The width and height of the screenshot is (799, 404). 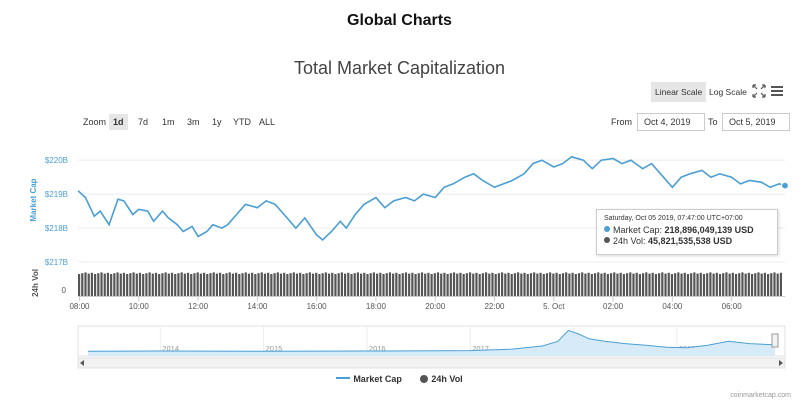 What do you see at coordinates (679, 92) in the screenshot?
I see `linear-scale-button: Linear Scale` at bounding box center [679, 92].